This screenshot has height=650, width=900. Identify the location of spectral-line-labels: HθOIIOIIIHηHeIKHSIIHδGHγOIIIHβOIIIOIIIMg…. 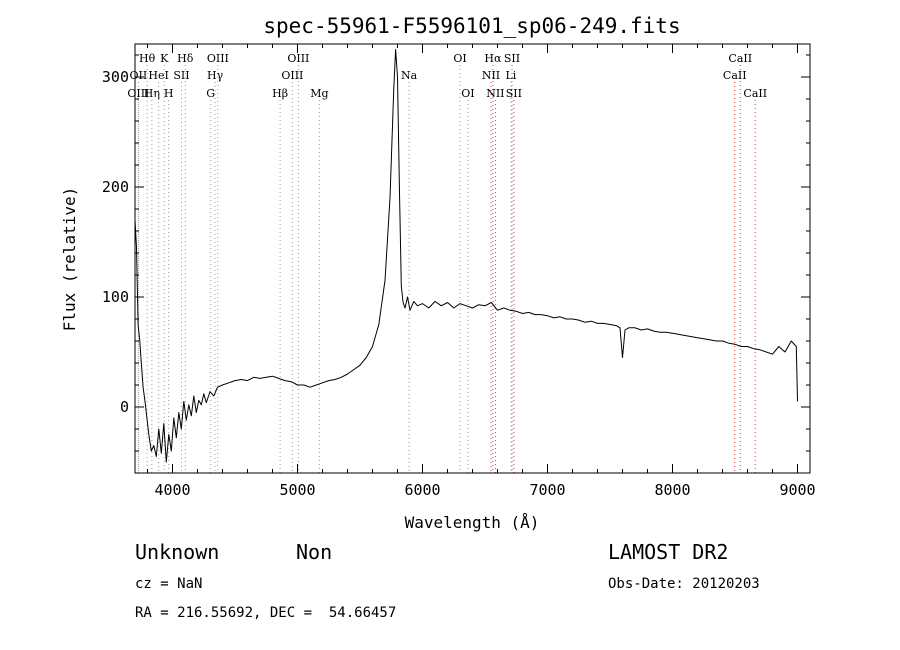
(447, 76).